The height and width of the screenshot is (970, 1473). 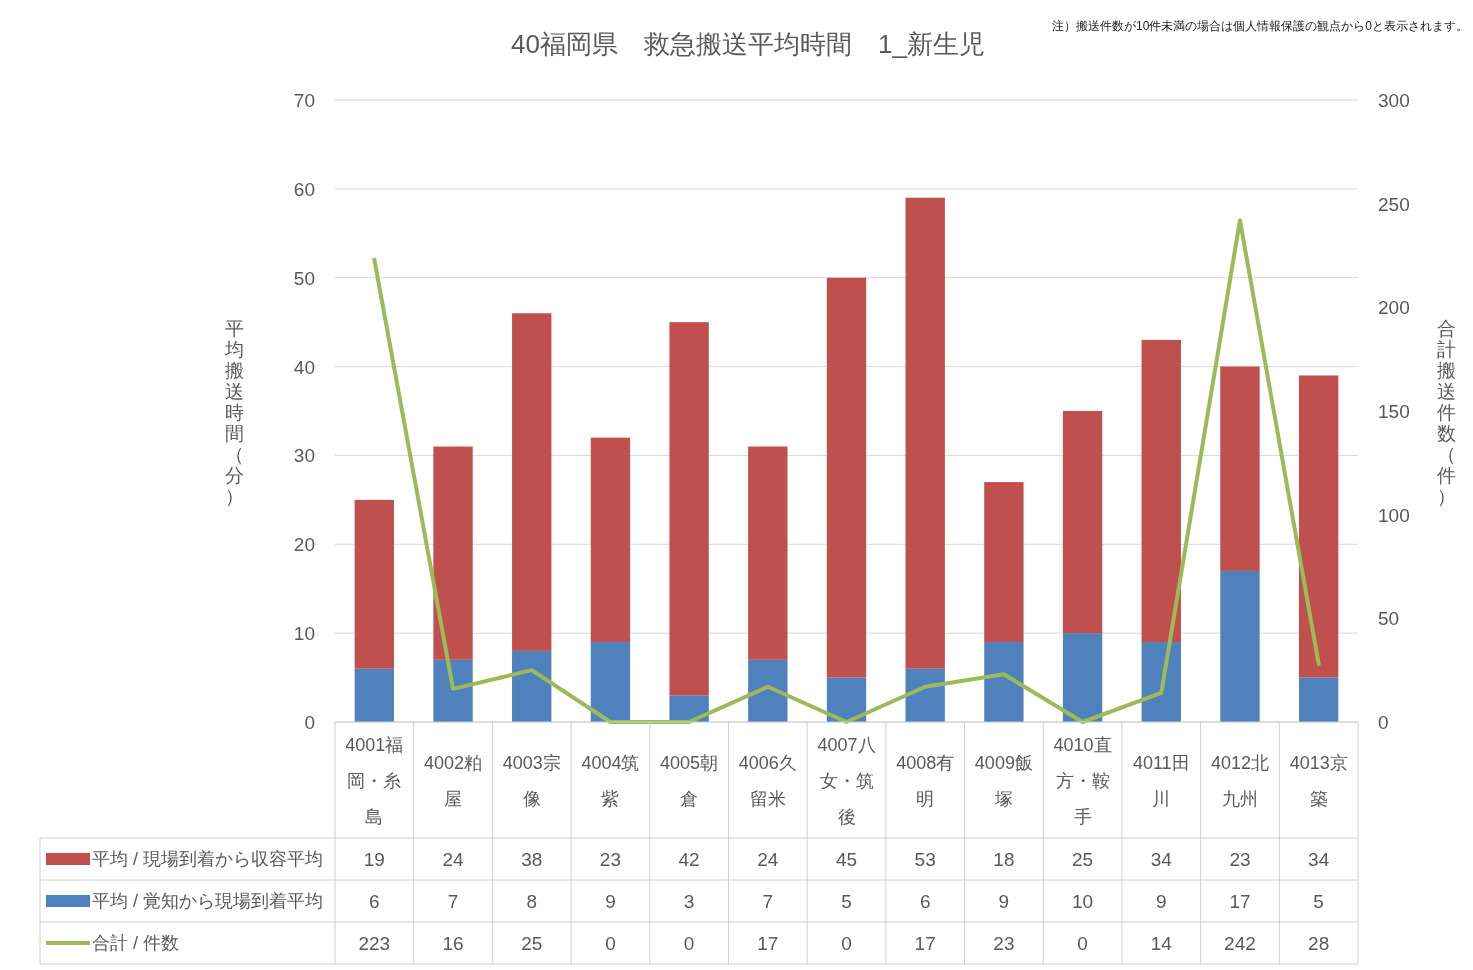 I want to click on text: 合計搬送件数（件）, so click(x=1446, y=412).